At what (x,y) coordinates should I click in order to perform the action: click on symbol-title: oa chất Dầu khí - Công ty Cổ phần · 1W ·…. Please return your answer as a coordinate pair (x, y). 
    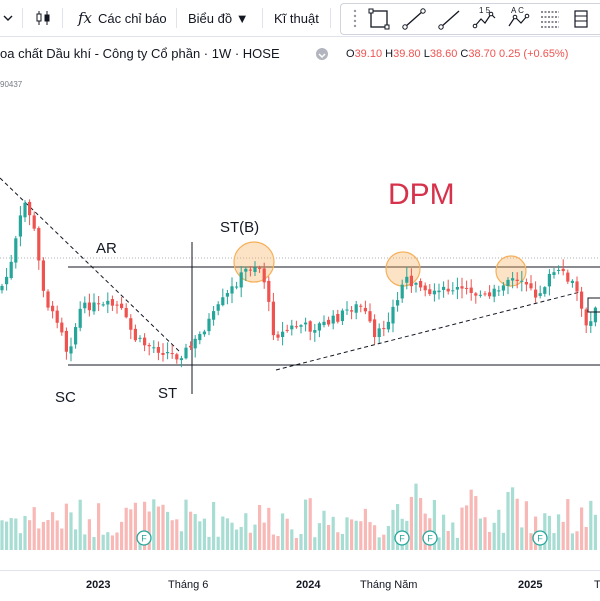
    Looking at the image, I should click on (140, 53).